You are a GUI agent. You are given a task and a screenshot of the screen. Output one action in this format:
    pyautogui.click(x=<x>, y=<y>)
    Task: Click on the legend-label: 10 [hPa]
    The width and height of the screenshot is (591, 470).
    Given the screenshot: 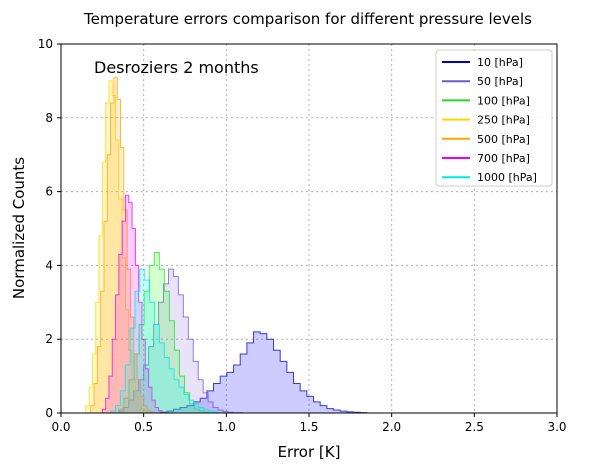 What is the action you would take?
    pyautogui.click(x=500, y=62)
    